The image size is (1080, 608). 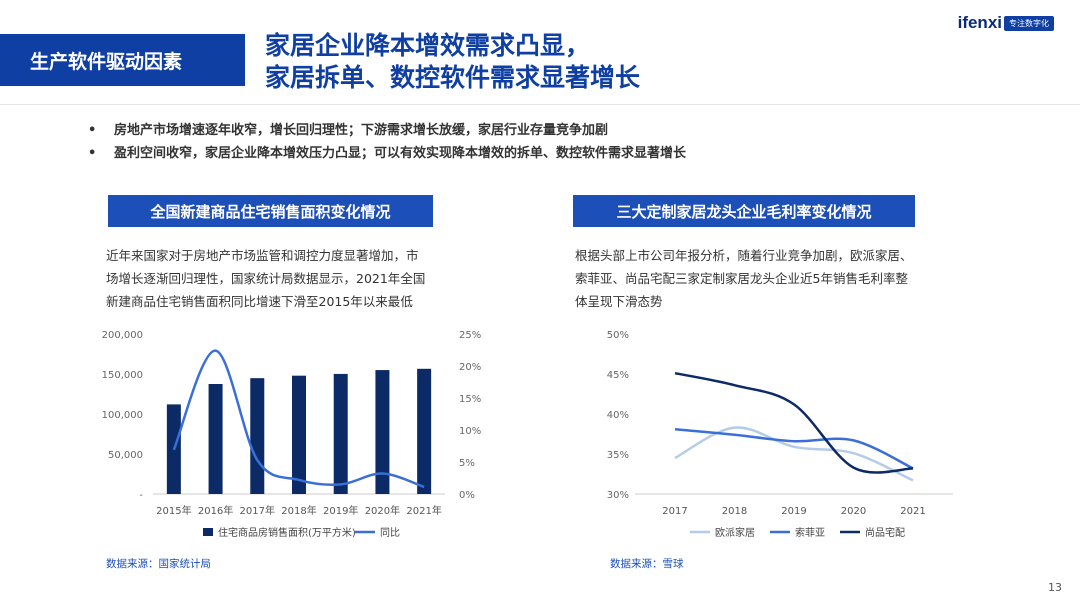 What do you see at coordinates (618, 455) in the screenshot?
I see `y-tick-label: 35%` at bounding box center [618, 455].